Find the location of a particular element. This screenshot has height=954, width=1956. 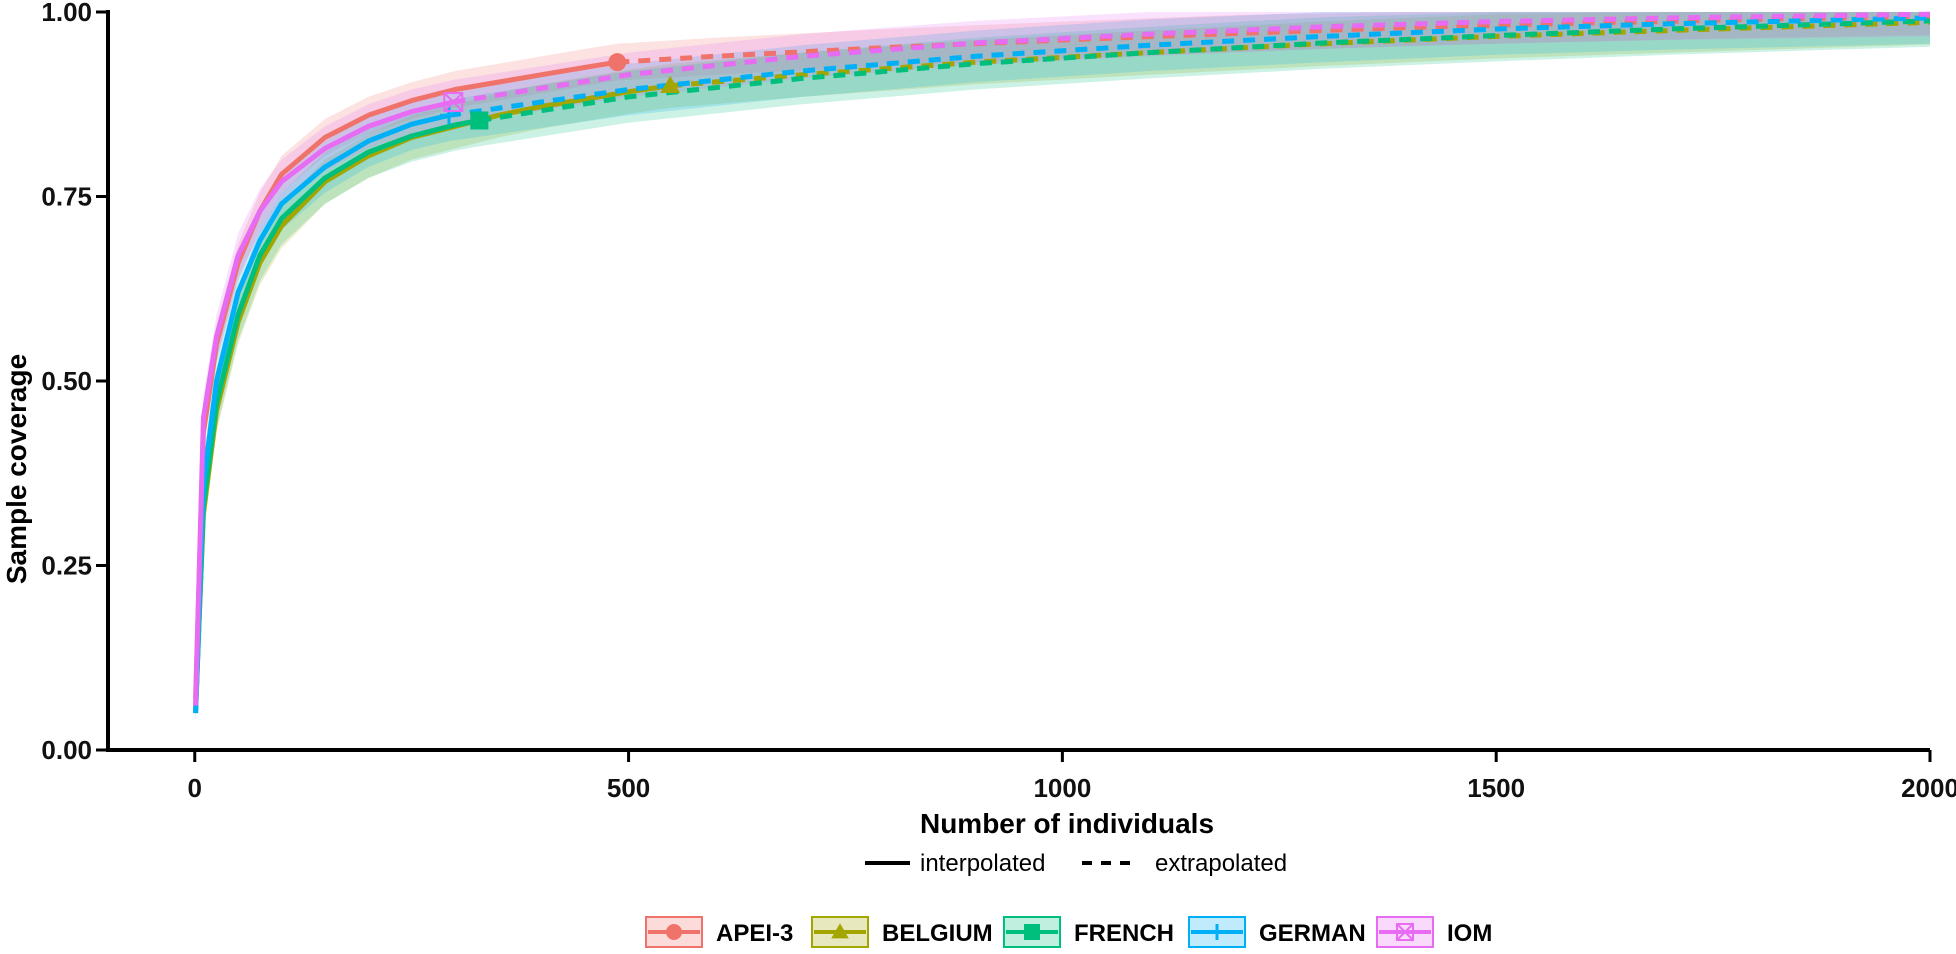

x-tick-label: 1500 is located at coordinates (1496, 788).